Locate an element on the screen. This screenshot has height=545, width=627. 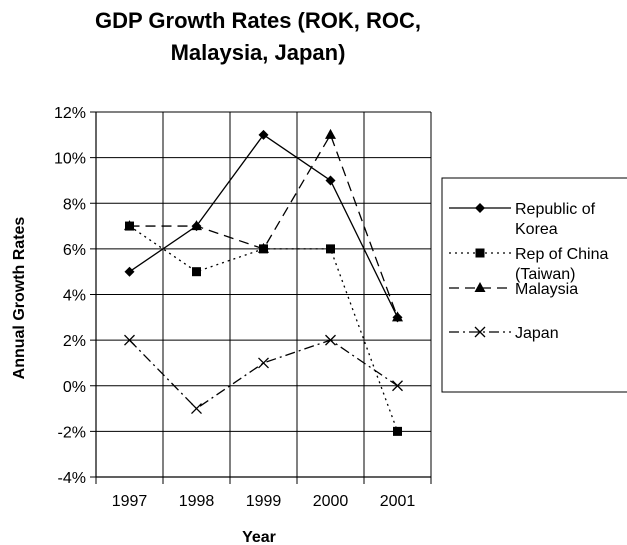
y-tick-label: -2% is located at coordinates (72, 432).